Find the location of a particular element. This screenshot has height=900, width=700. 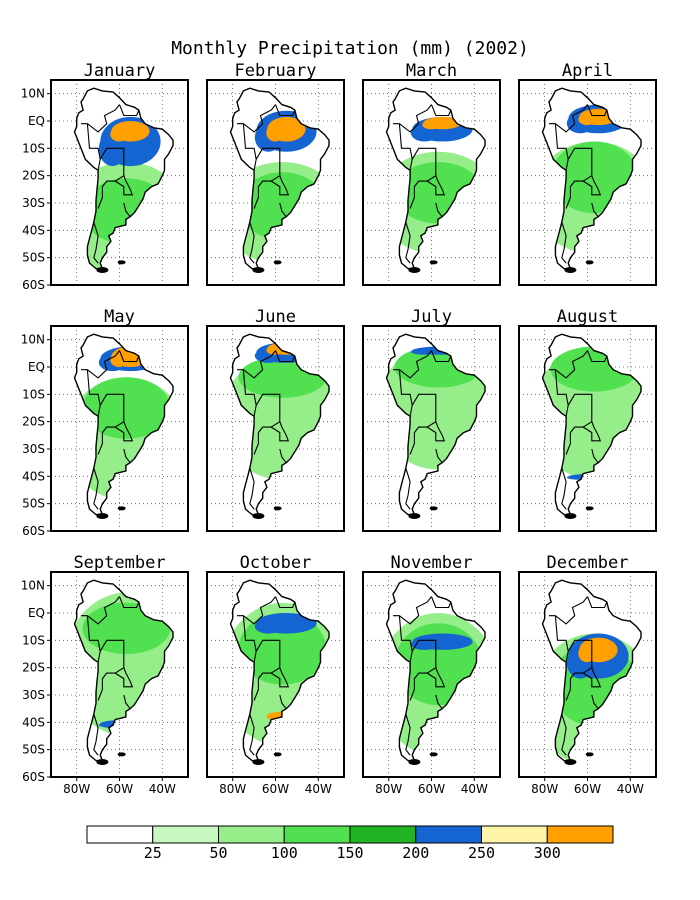

month-panel-february: February is located at coordinates (275, 173).